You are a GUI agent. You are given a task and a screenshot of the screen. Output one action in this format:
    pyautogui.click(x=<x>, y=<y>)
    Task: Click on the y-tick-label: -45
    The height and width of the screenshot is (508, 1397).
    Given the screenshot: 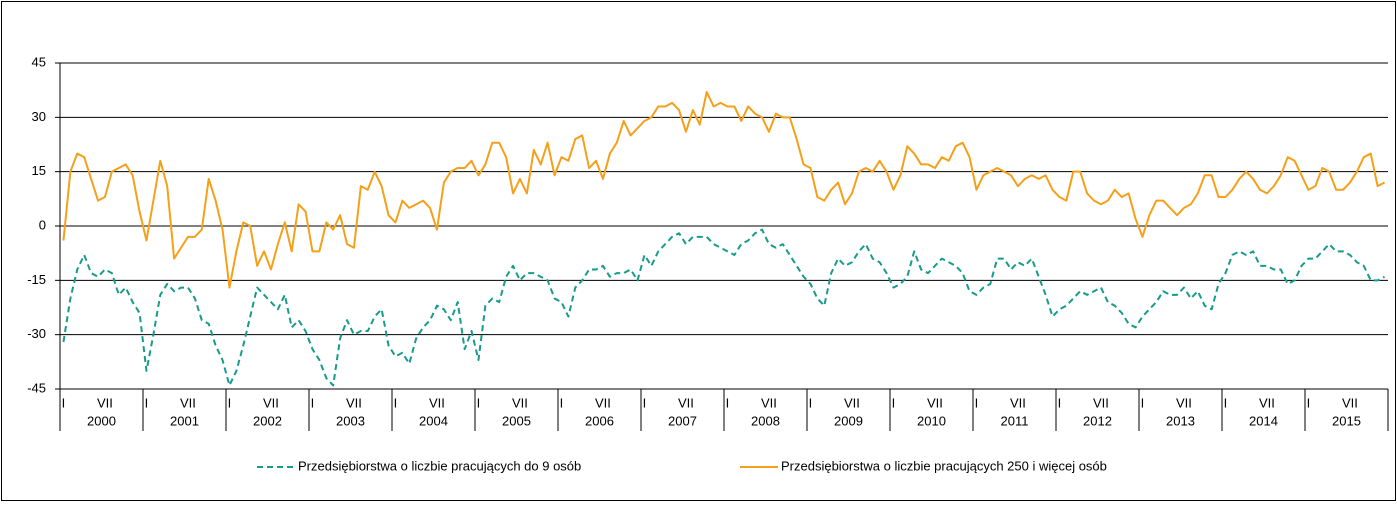 What is the action you would take?
    pyautogui.click(x=36, y=387)
    